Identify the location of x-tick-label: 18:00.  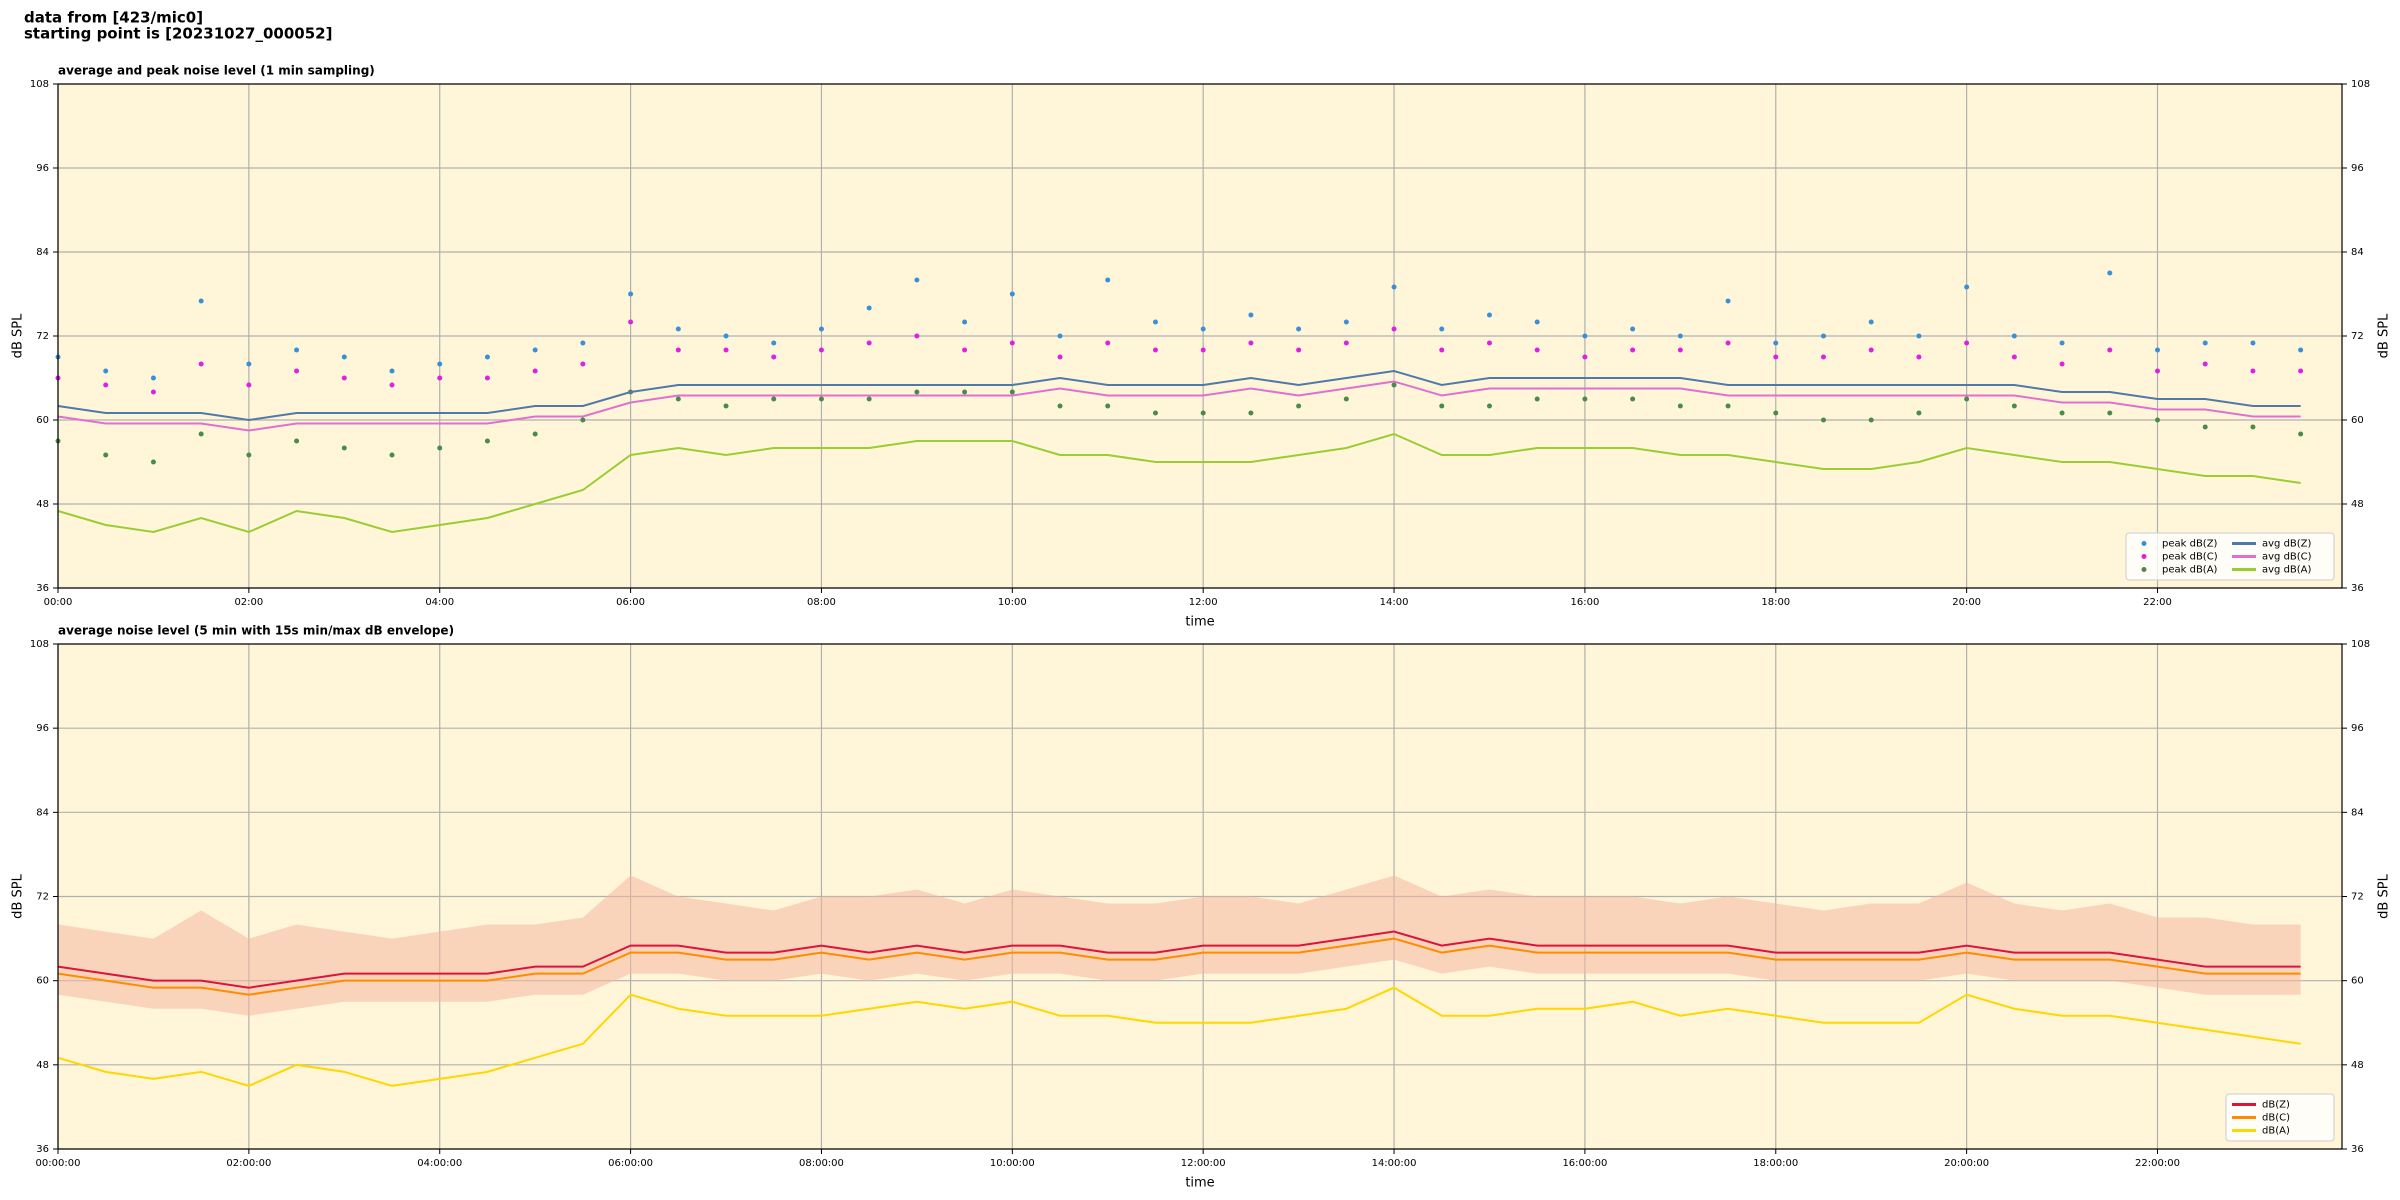
(1775, 602).